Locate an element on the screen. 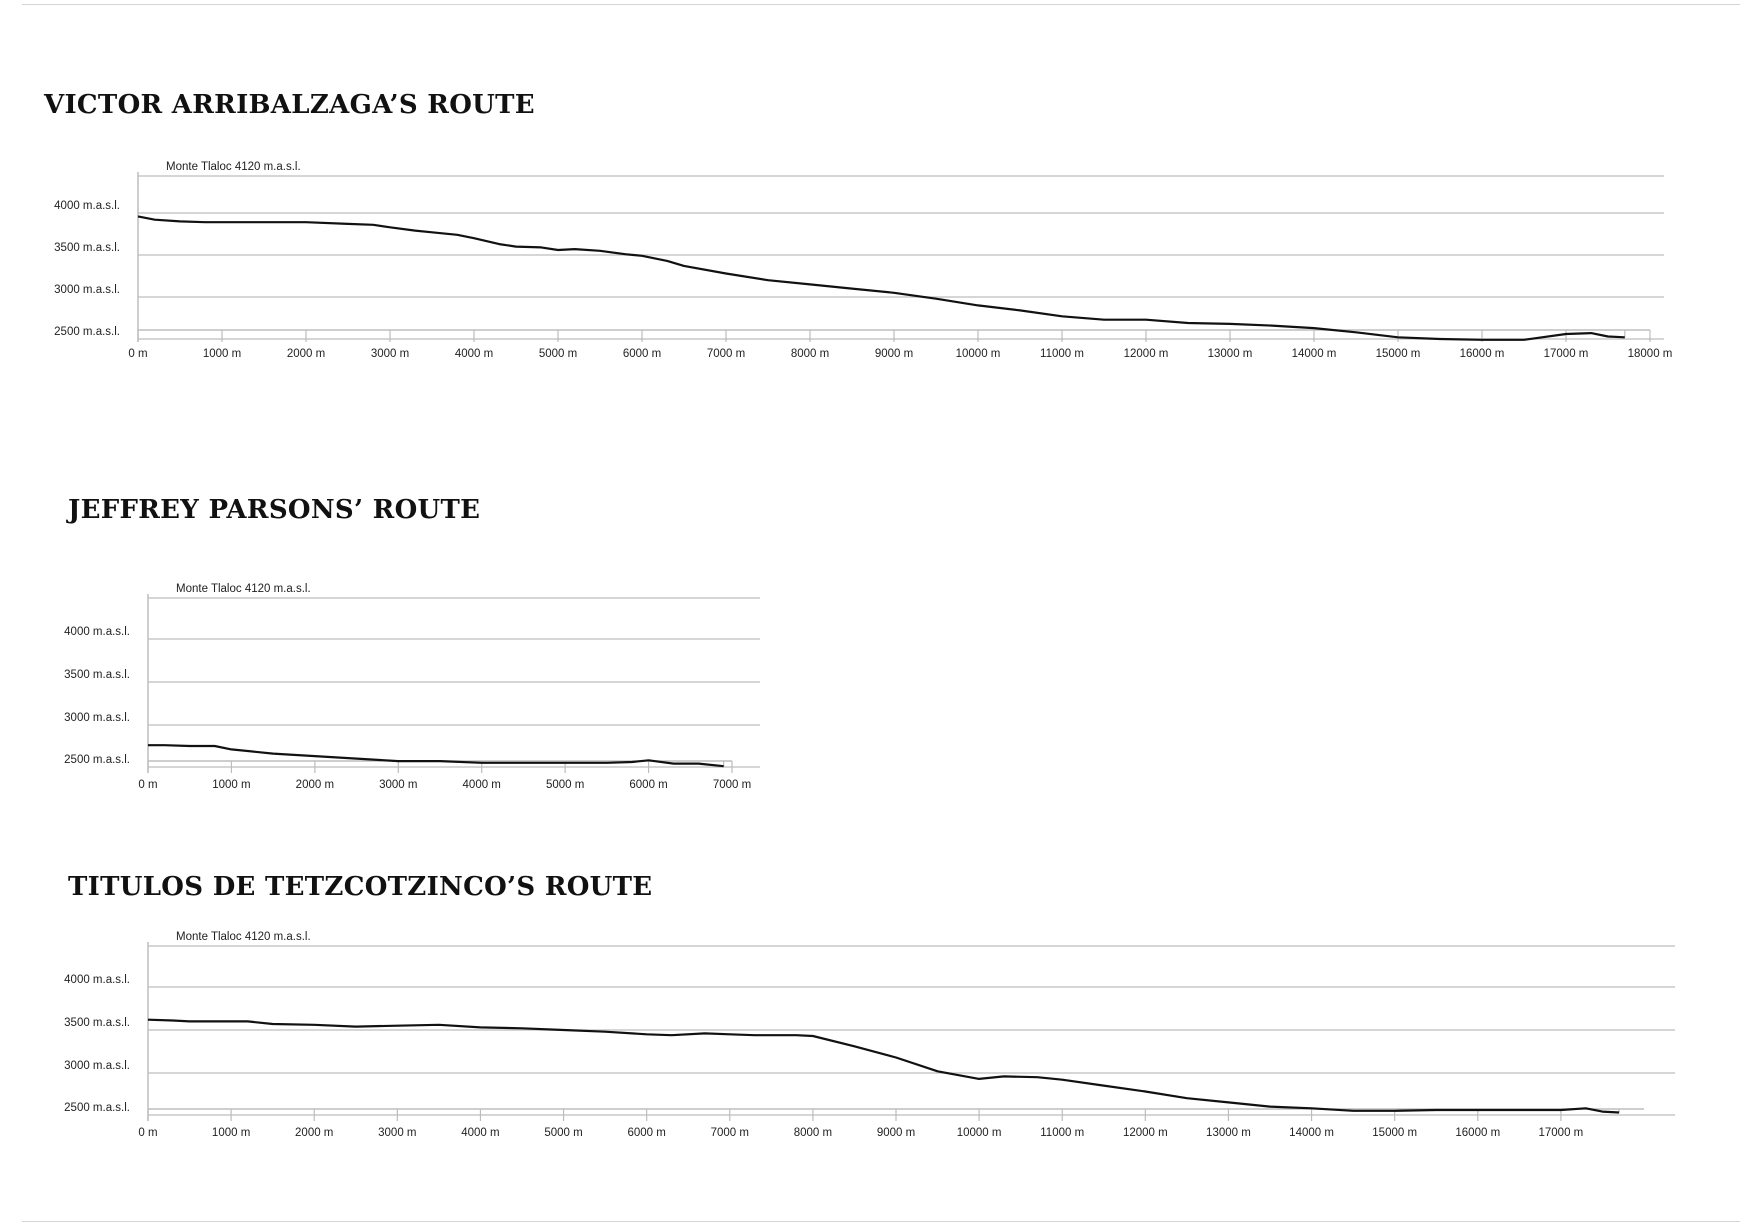 Image resolution: width=1750 pixels, height=1228 pixels. chart-title: JEFFREY PARSONS’ ROUTE is located at coordinates (274, 510).